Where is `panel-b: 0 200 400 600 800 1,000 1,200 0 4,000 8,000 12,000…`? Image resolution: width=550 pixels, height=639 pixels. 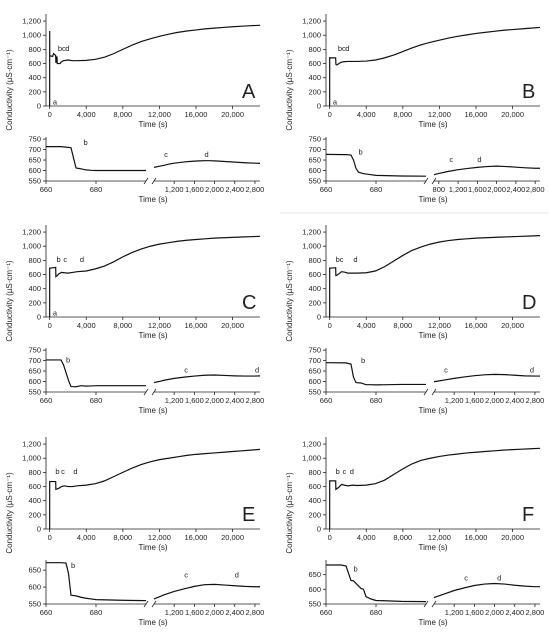 panel-b: 0 200 400 600 800 1,000 1,200 0 4,000 8,000 12,000… is located at coordinates (415, 109).